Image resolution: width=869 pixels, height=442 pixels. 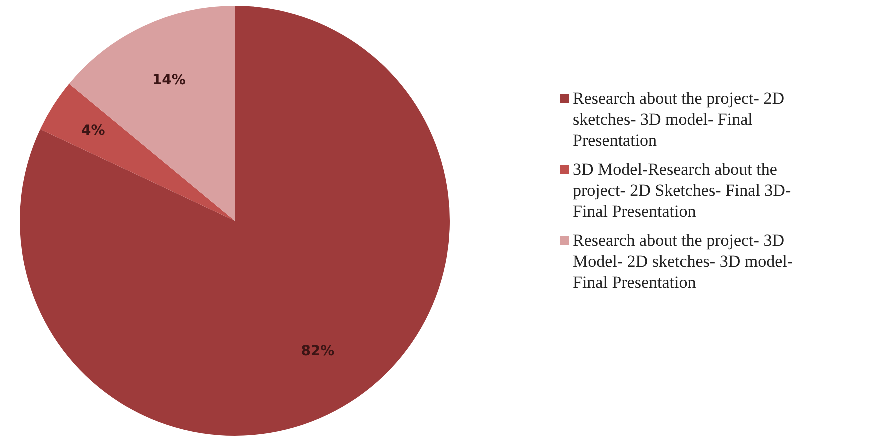 What do you see at coordinates (679, 119) in the screenshot?
I see `legend-label: Research about the project- 2D sketches- 3D model- Final Presentation` at bounding box center [679, 119].